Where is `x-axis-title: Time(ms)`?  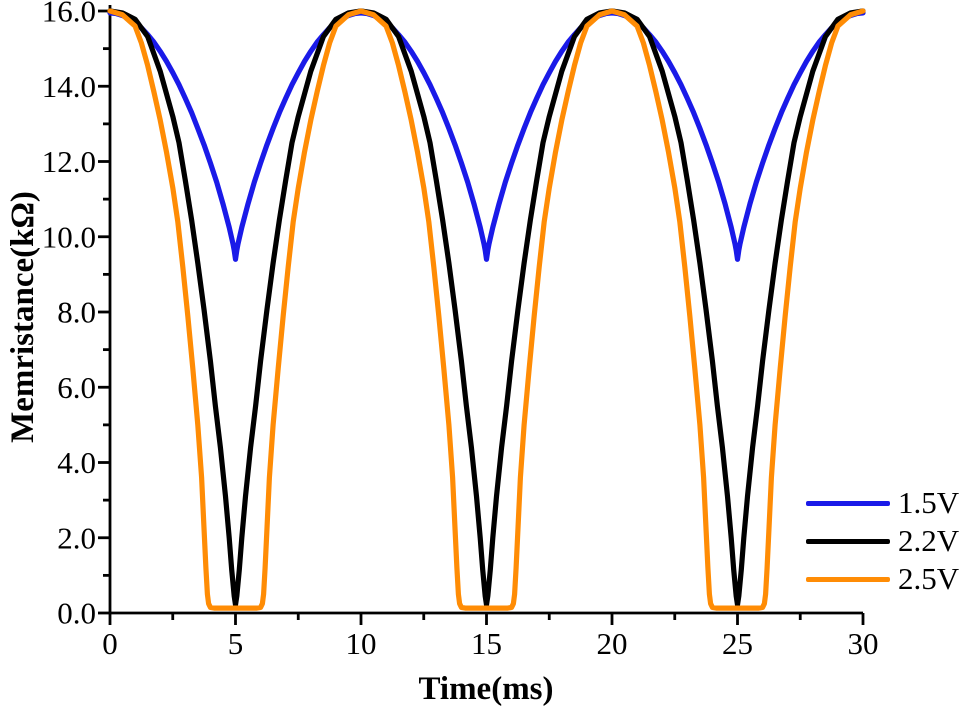
x-axis-title: Time(ms) is located at coordinates (485, 689).